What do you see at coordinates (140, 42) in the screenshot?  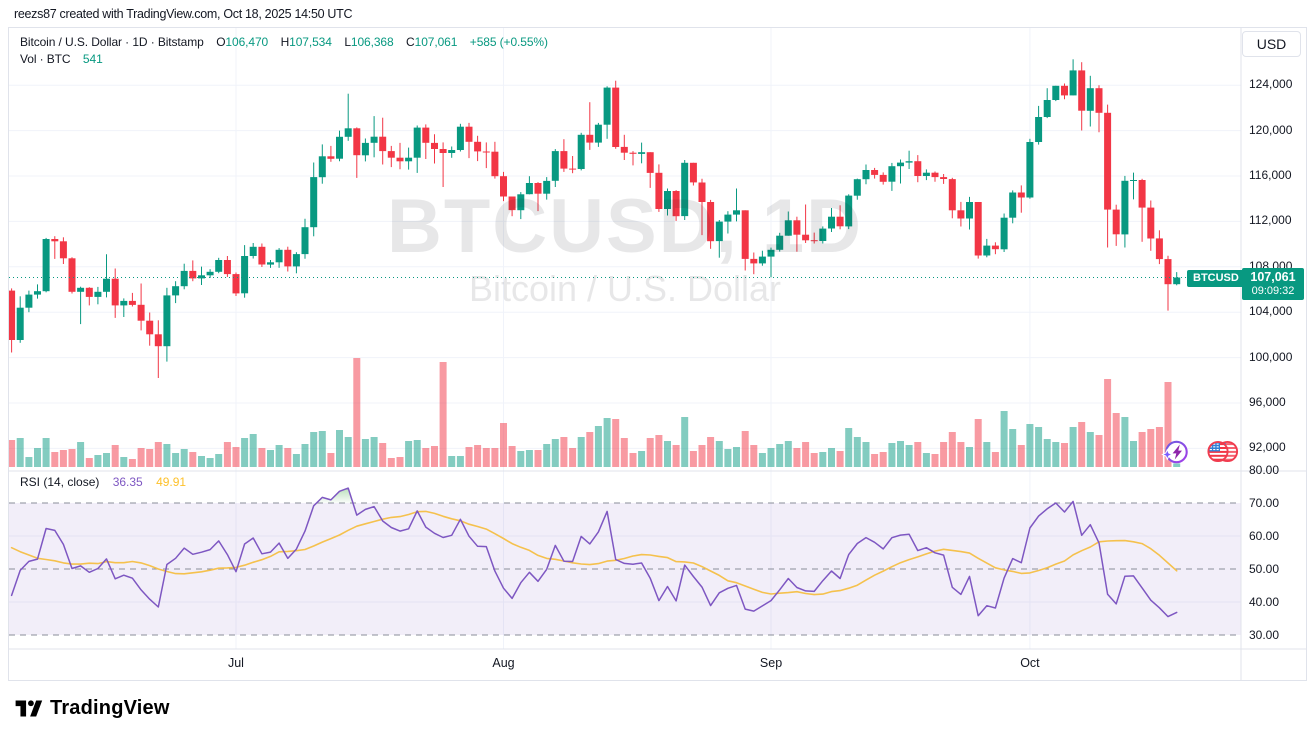 I see `symbol-interval: 1D` at bounding box center [140, 42].